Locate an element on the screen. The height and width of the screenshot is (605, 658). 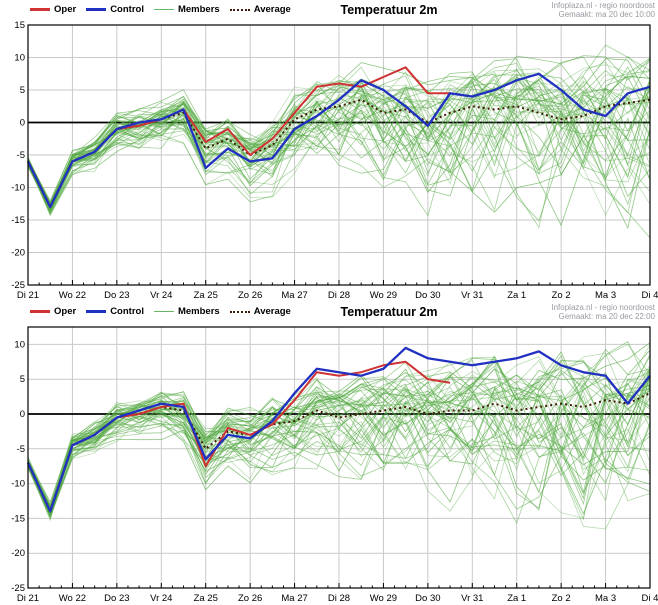
svg-text: 15 is located at coordinates (19, 25).